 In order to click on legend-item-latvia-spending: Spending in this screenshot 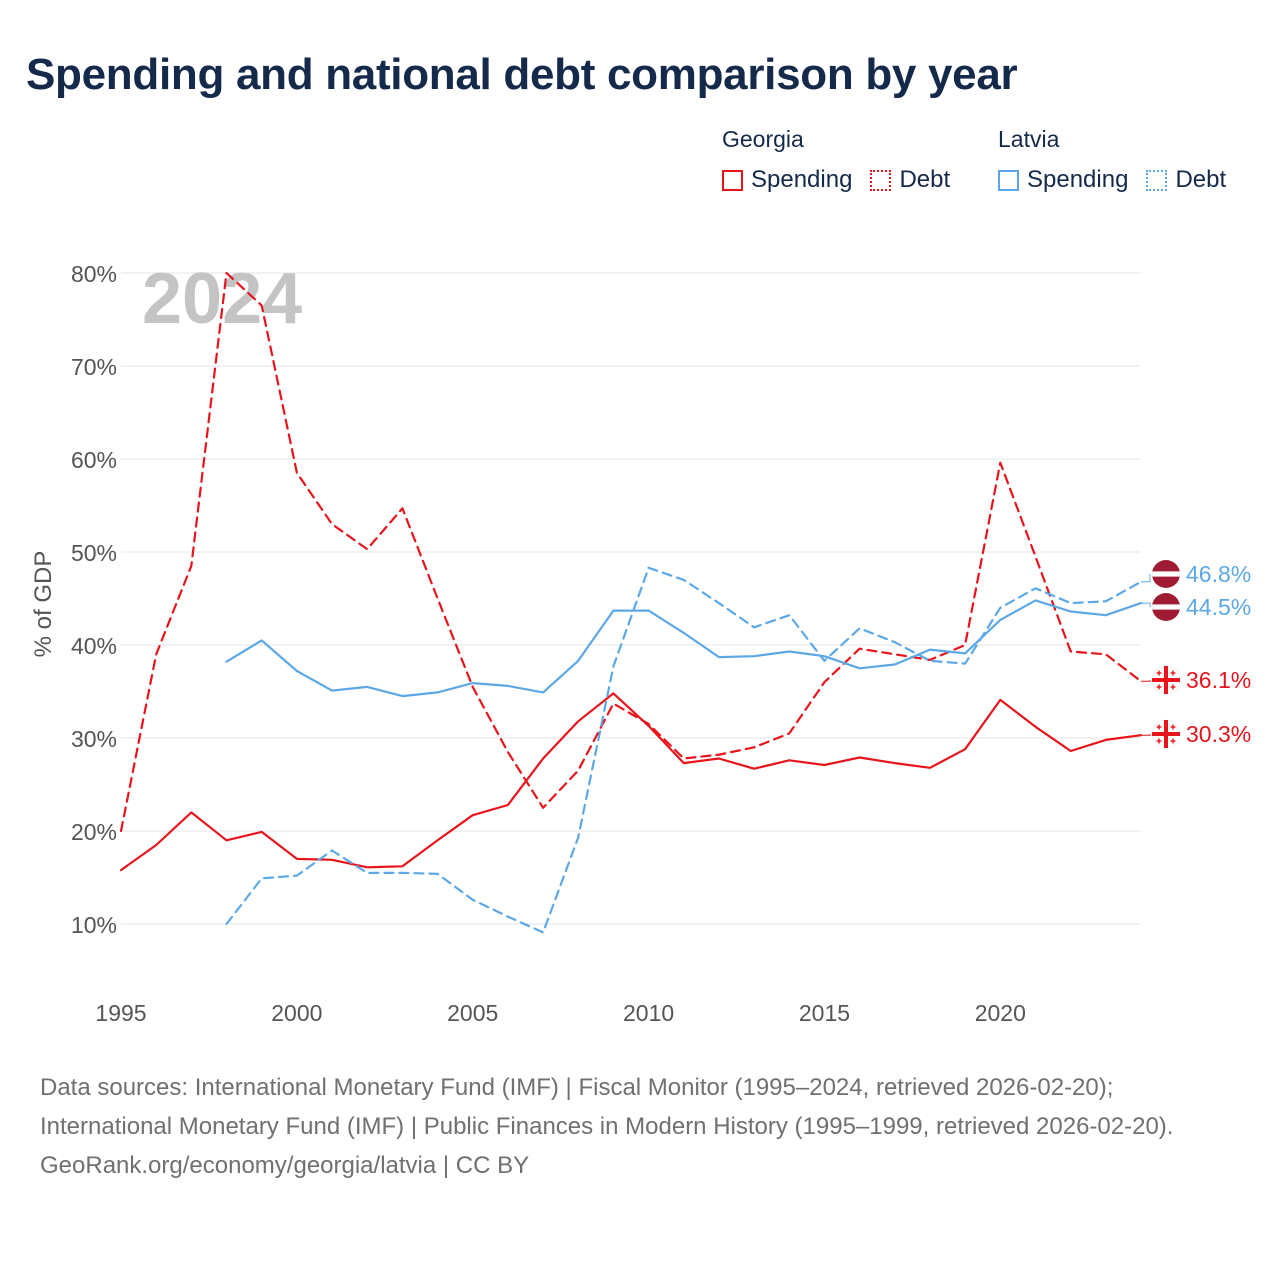, I will do `click(1063, 180)`.